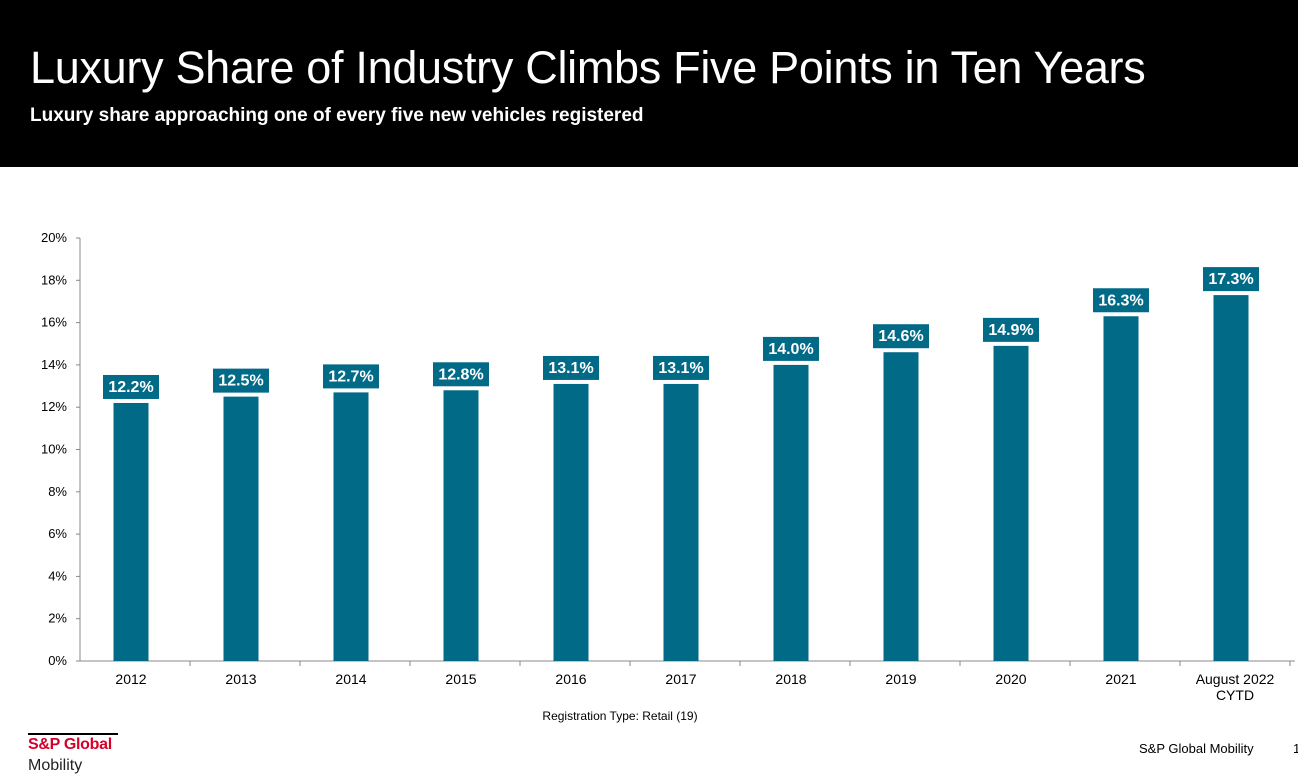 The width and height of the screenshot is (1298, 784). I want to click on y-tick-label: 4%, so click(57, 575).